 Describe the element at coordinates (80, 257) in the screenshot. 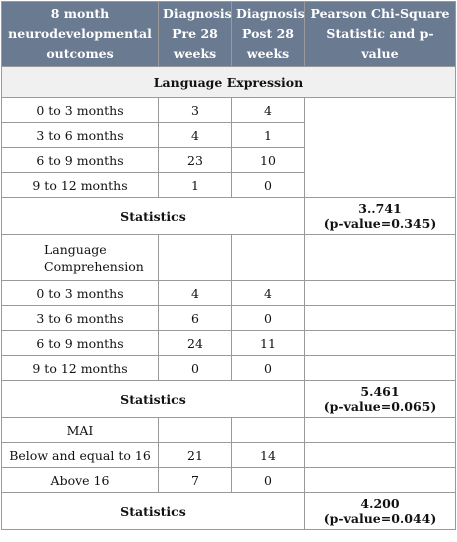

I see `section-title: Language Comprehension` at that location.